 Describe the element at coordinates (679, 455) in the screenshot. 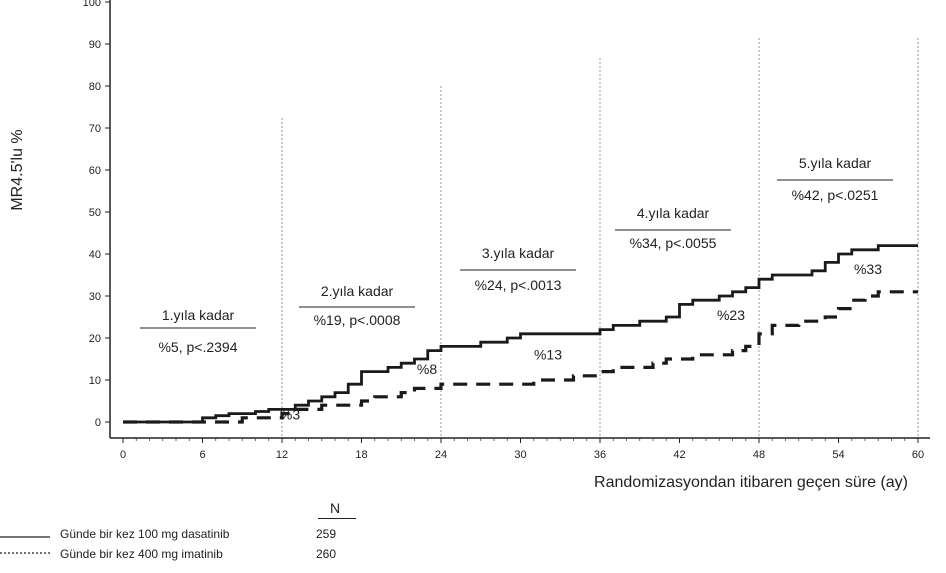

I see `x-tick-label-42: 42` at that location.